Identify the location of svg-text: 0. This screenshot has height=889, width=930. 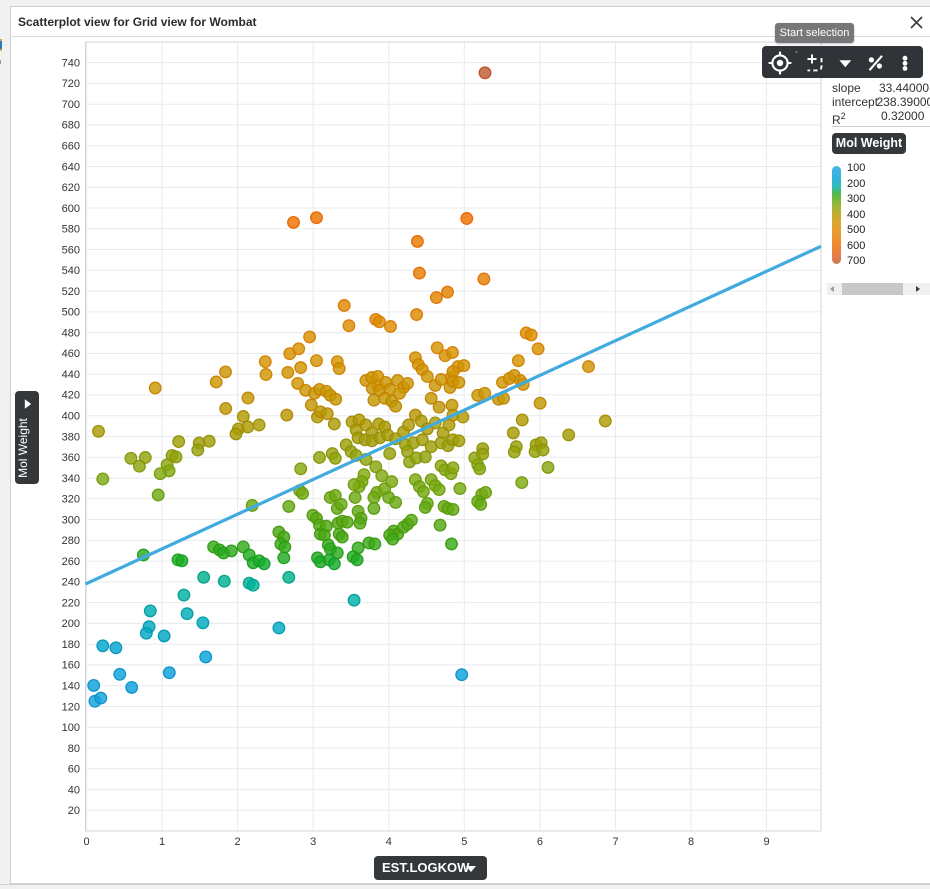
(86, 842).